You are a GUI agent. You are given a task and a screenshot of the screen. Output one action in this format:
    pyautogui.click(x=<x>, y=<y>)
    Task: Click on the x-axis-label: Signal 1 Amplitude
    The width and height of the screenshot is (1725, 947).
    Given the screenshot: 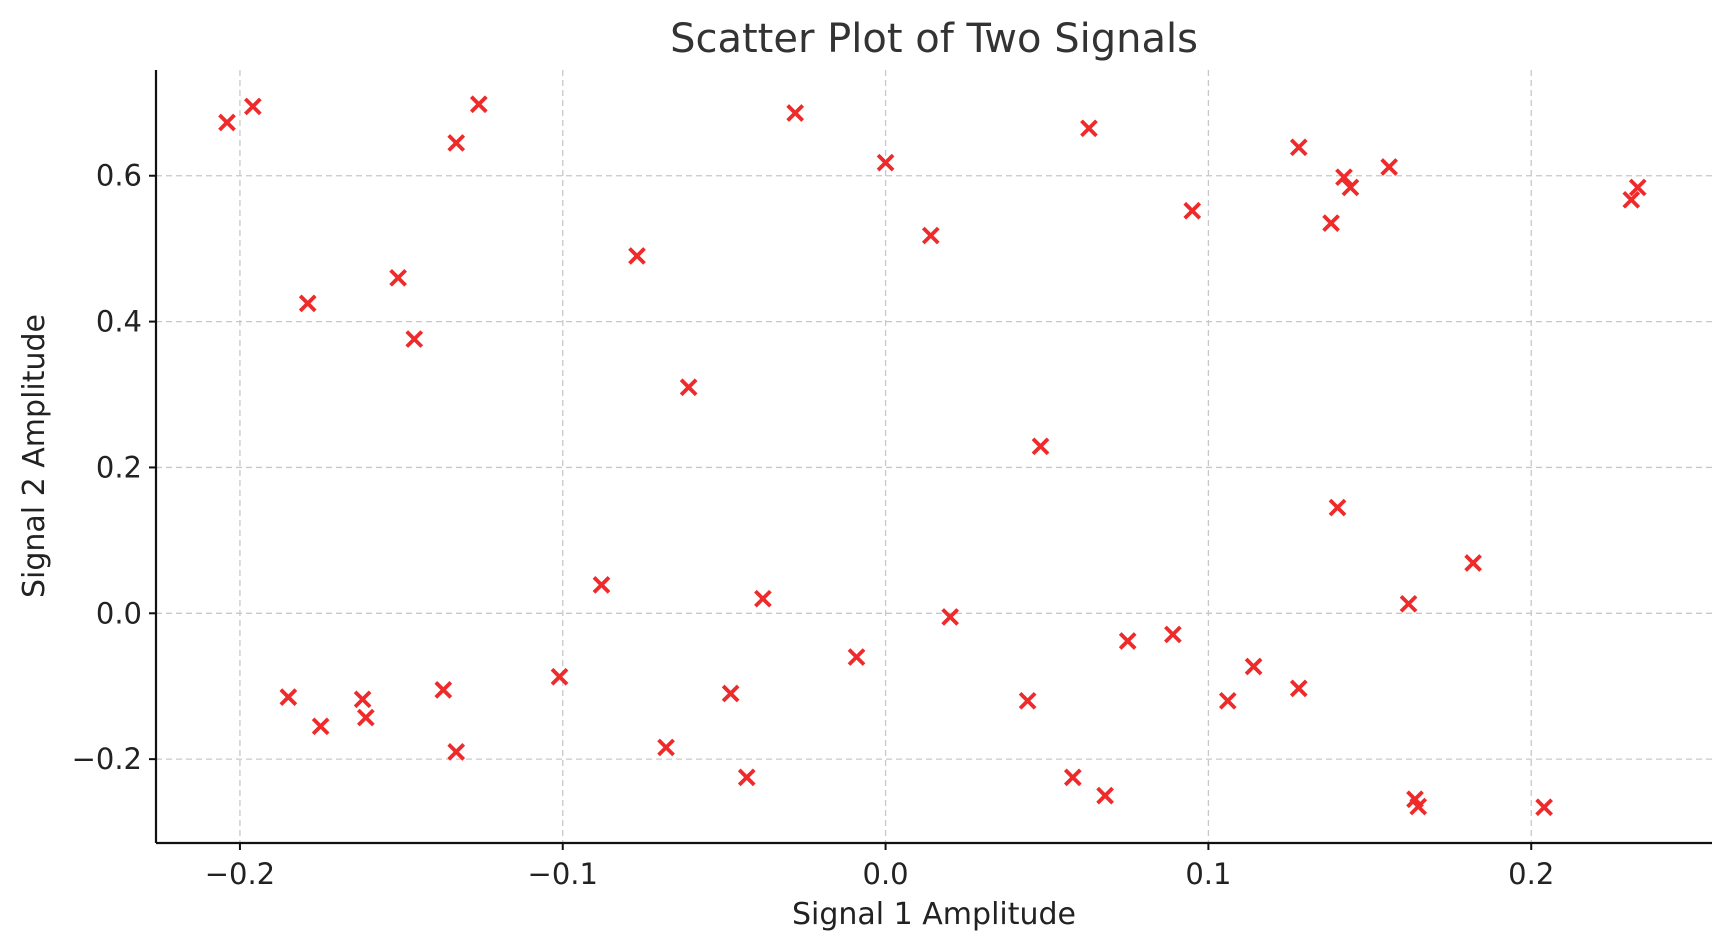 What is the action you would take?
    pyautogui.click(x=934, y=914)
    